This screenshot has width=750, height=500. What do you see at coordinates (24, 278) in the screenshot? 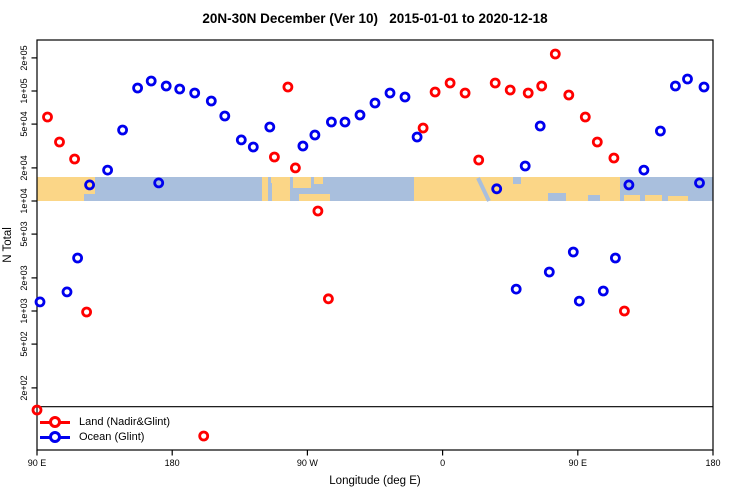
I see `y-tick-label: 2e+03` at bounding box center [24, 278].